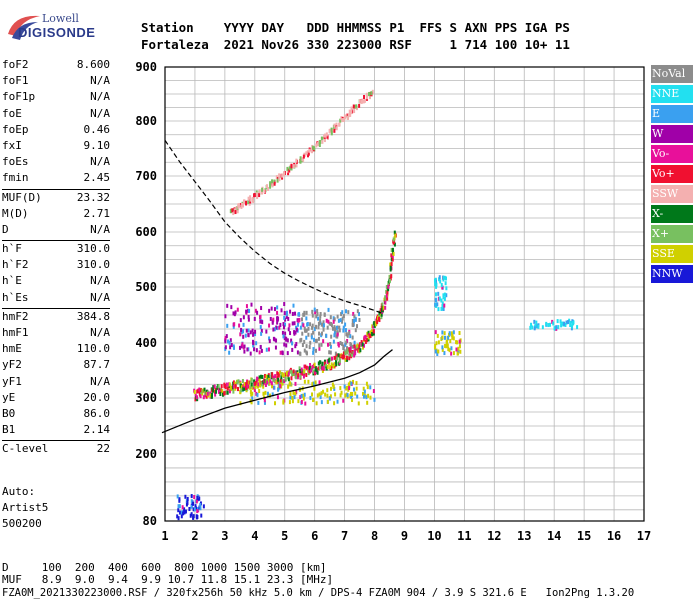 This screenshot has width=700, height=600. What do you see at coordinates (344, 536) in the screenshot?
I see `x-tick-label: 7` at bounding box center [344, 536].